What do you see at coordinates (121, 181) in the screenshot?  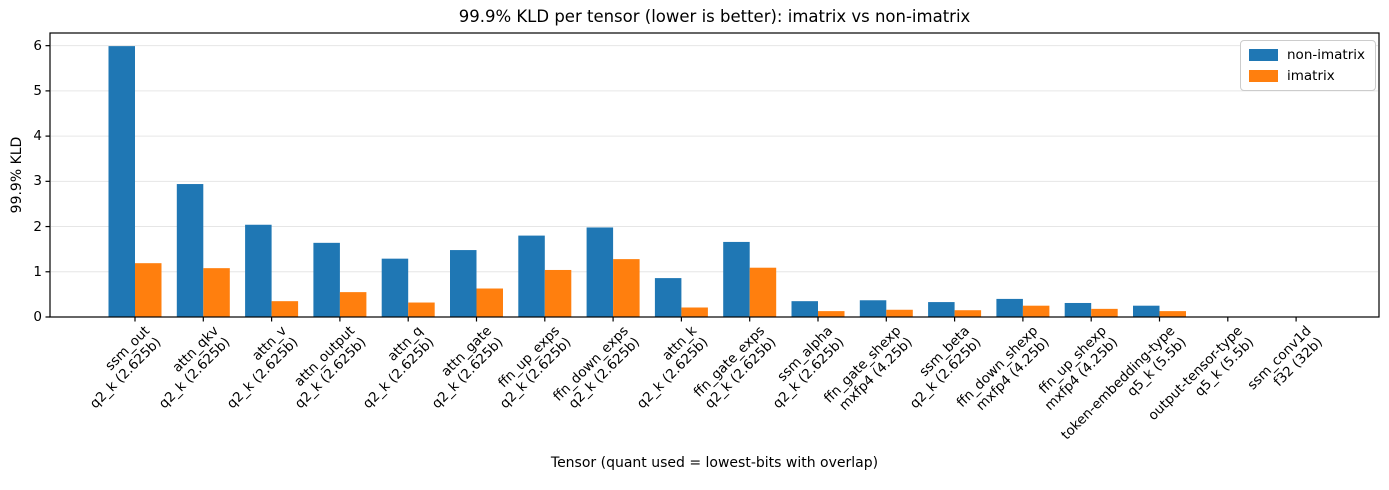 I see `bar-non-imatrix-ssm_out` at bounding box center [121, 181].